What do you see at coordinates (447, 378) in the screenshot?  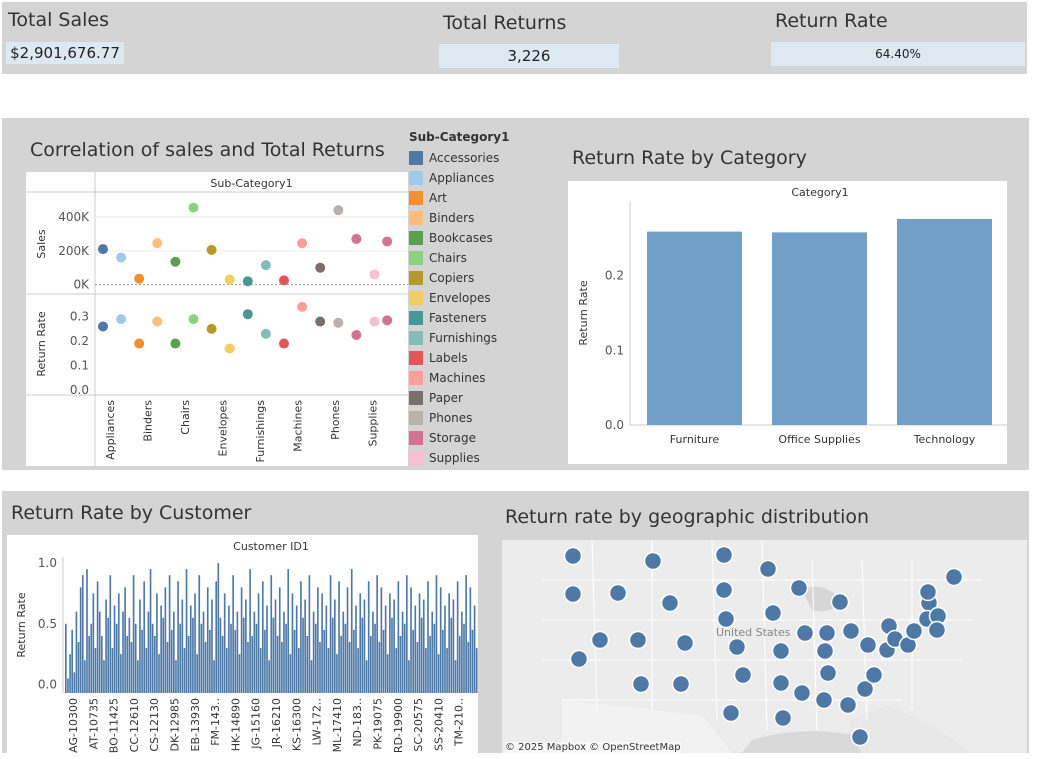 I see `legend-item: Machines` at bounding box center [447, 378].